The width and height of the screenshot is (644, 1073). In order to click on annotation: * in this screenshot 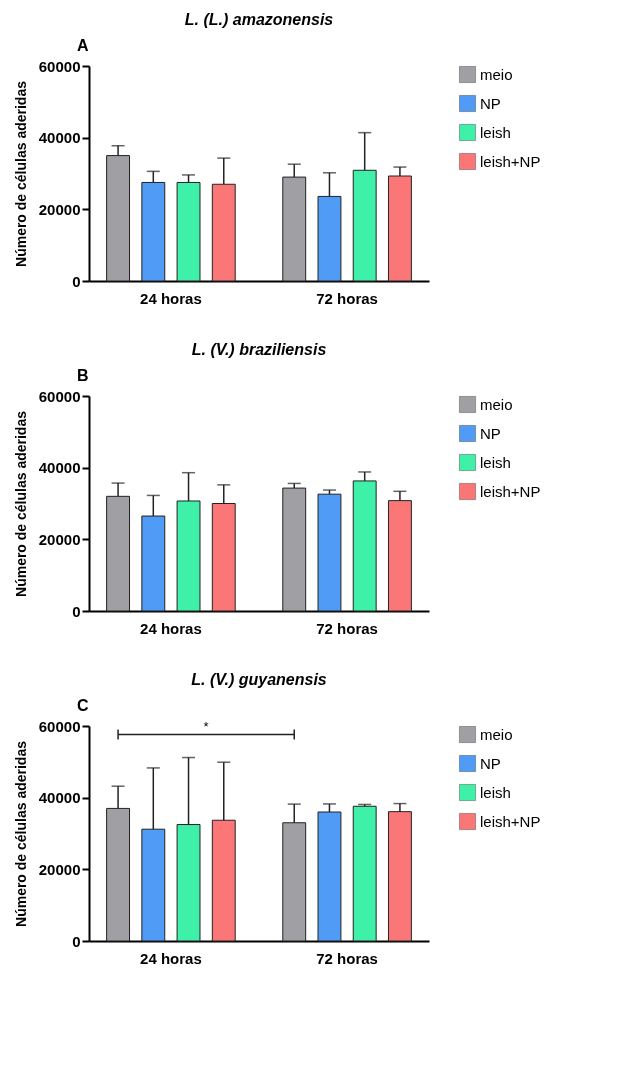, I will do `click(206, 726)`.